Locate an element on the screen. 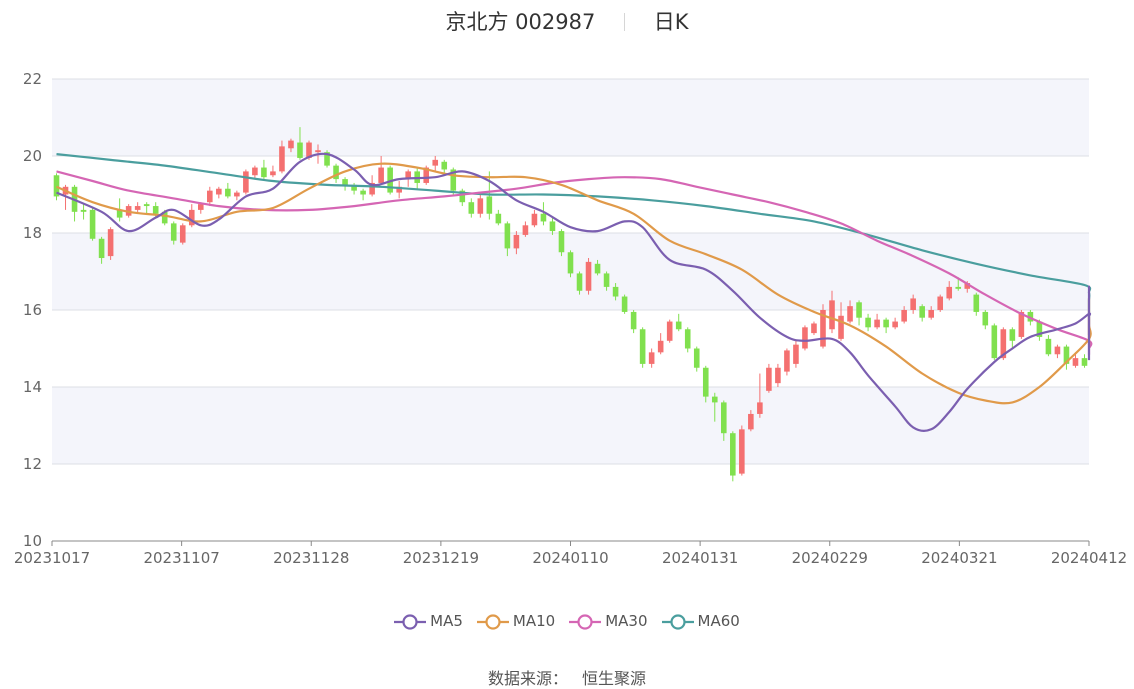  x-tick-label: 20240131 is located at coordinates (700, 558).